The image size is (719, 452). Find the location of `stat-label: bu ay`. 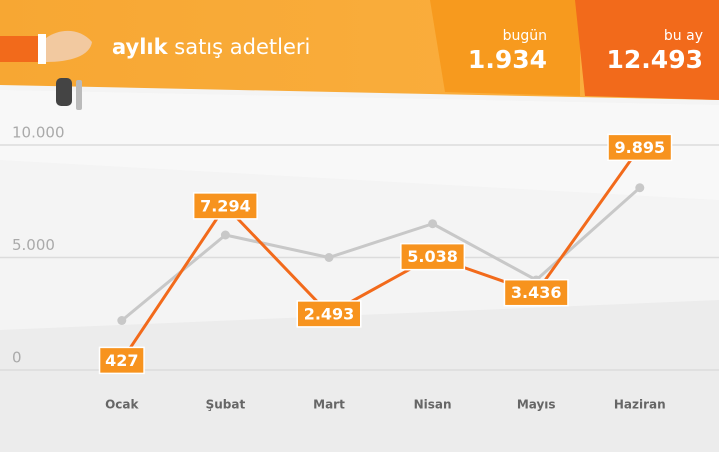

stat-label: bu ay is located at coordinates (683, 36).